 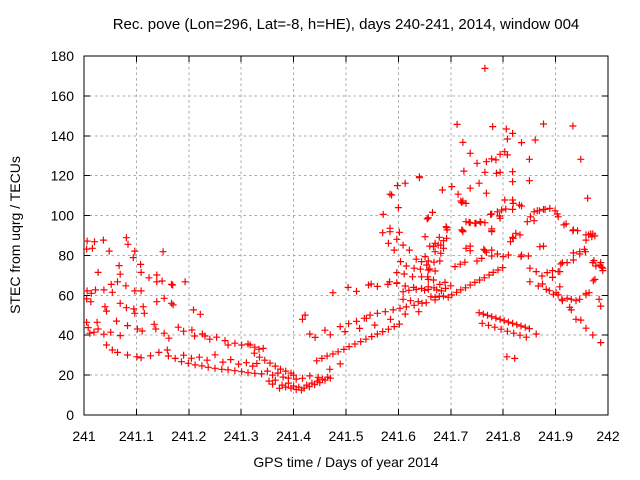 What do you see at coordinates (188, 436) in the screenshot?
I see `x-tick-label: 241.2` at bounding box center [188, 436].